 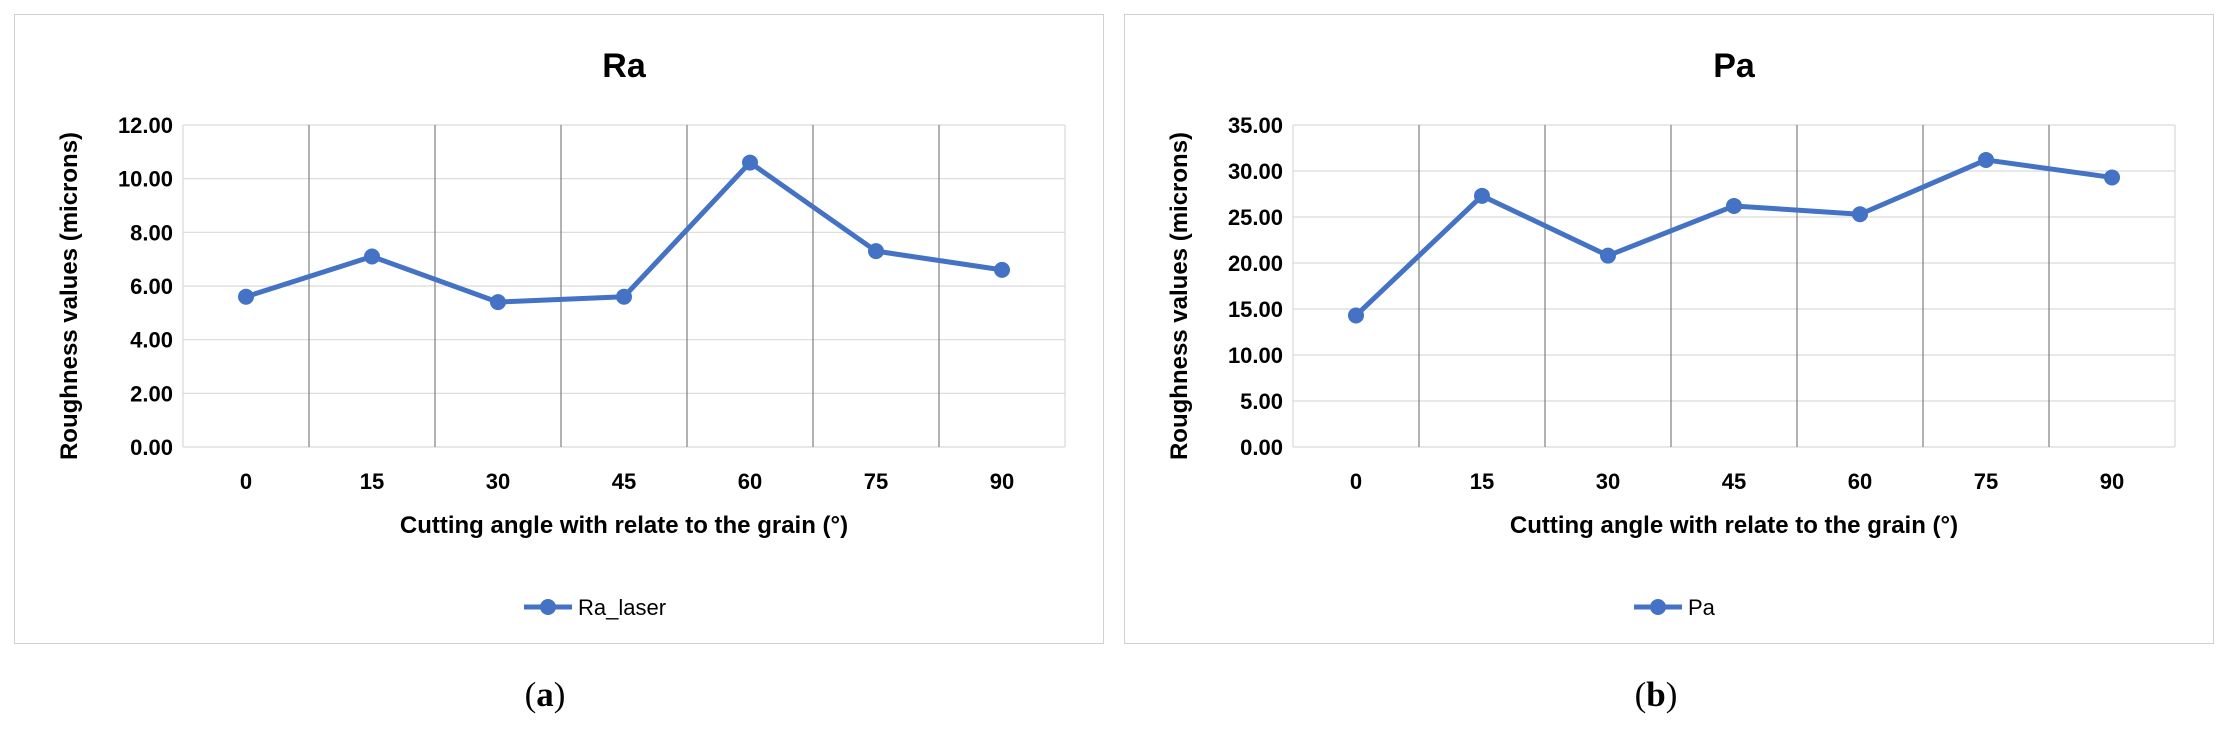 What do you see at coordinates (1002, 481) in the screenshot?
I see `ra-x-tick-label: 90` at bounding box center [1002, 481].